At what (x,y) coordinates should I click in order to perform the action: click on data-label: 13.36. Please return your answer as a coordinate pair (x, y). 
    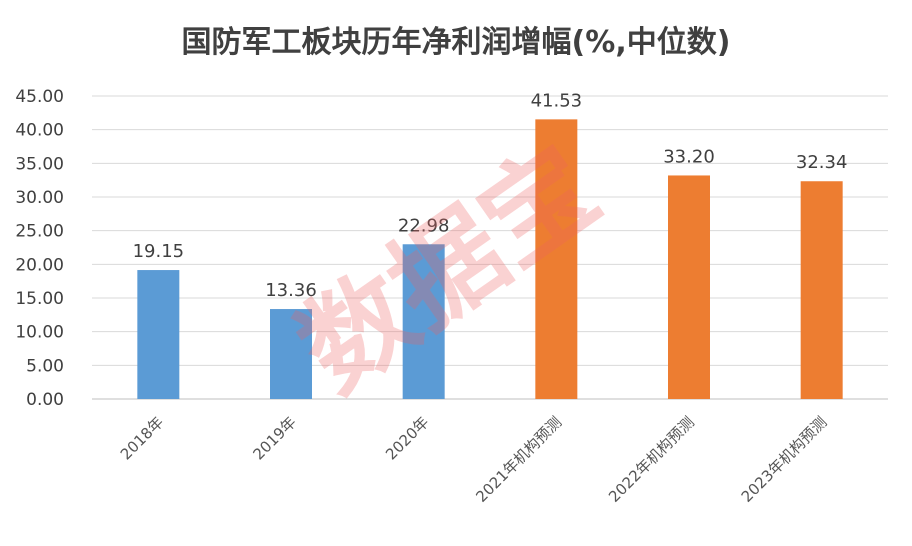
    Looking at the image, I should click on (291, 290).